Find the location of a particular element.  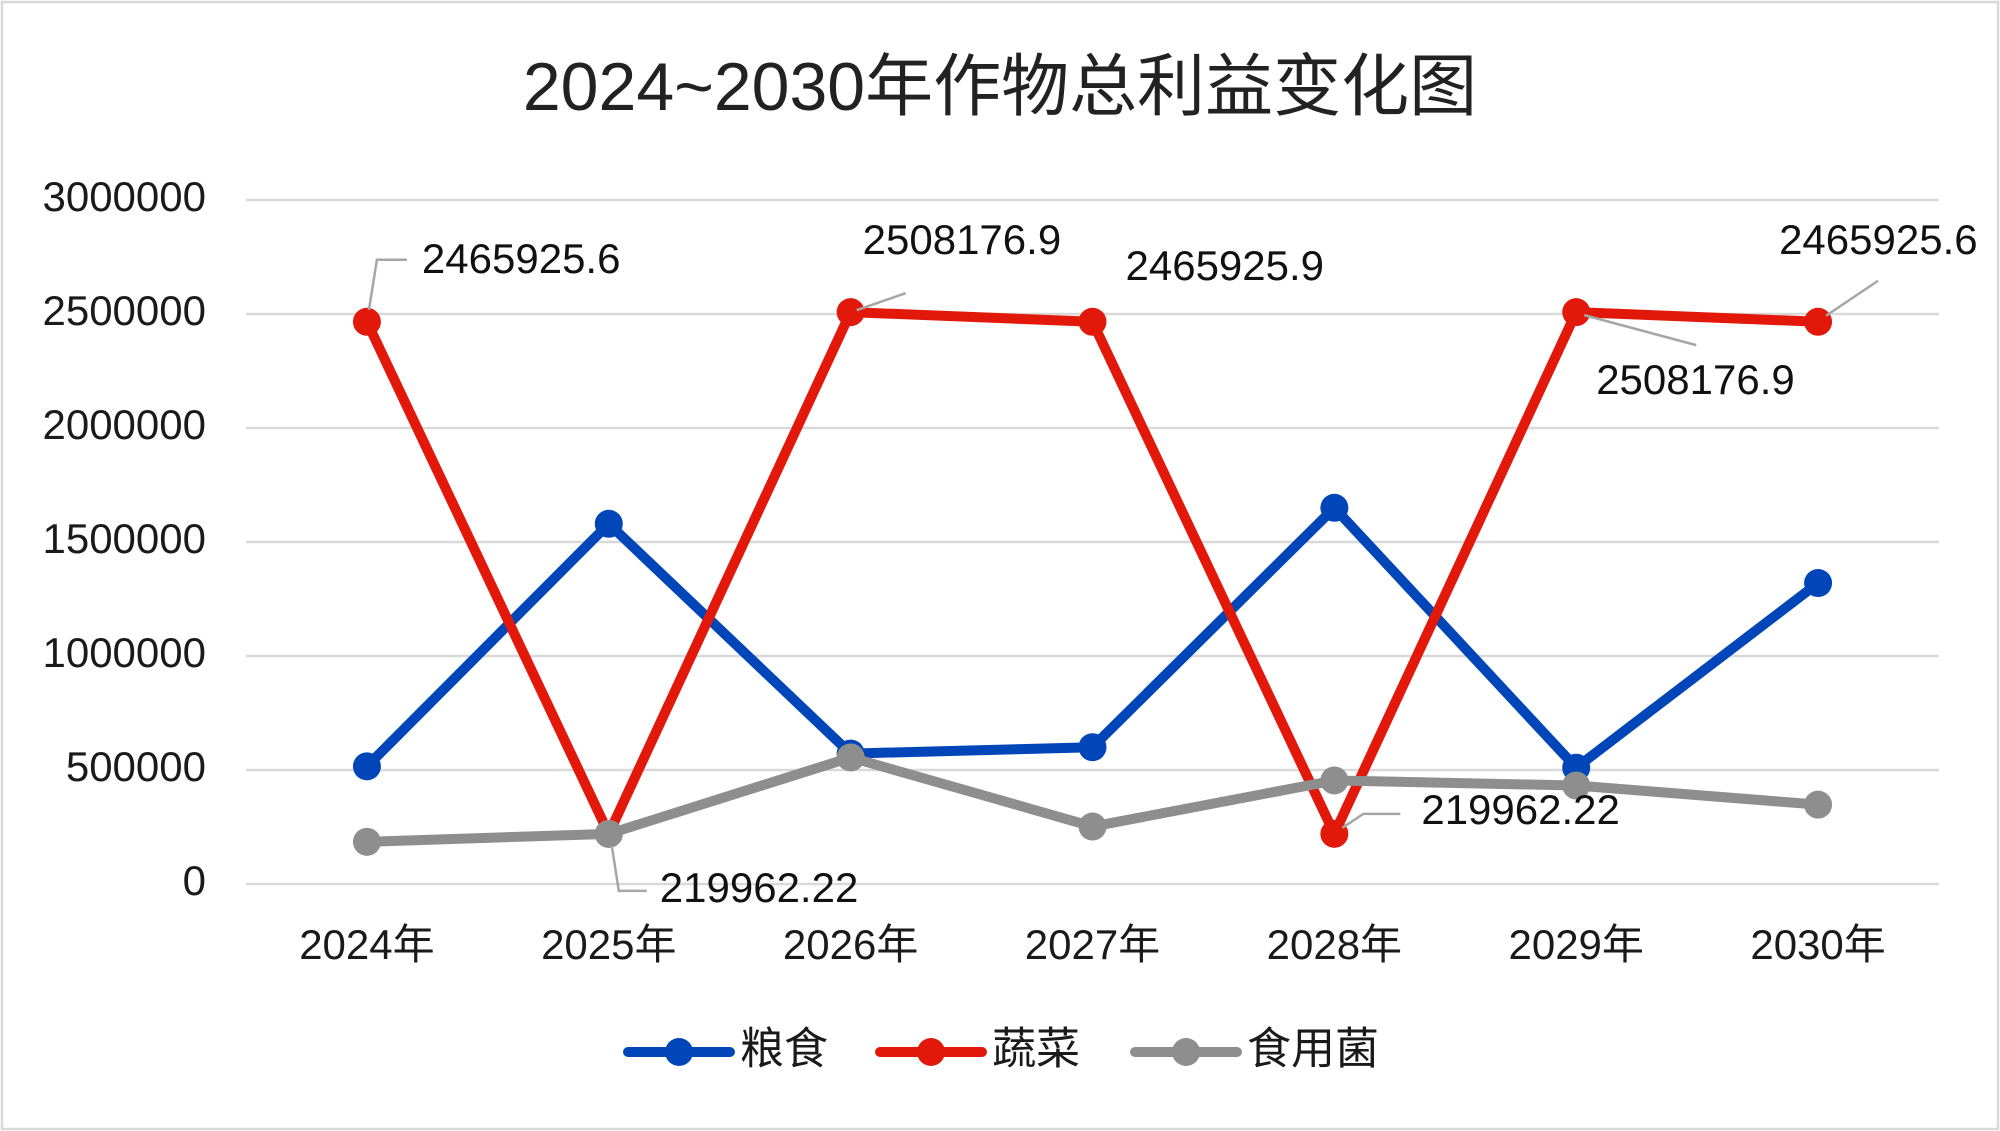

y-tick-label: 2000000 is located at coordinates (124, 424).